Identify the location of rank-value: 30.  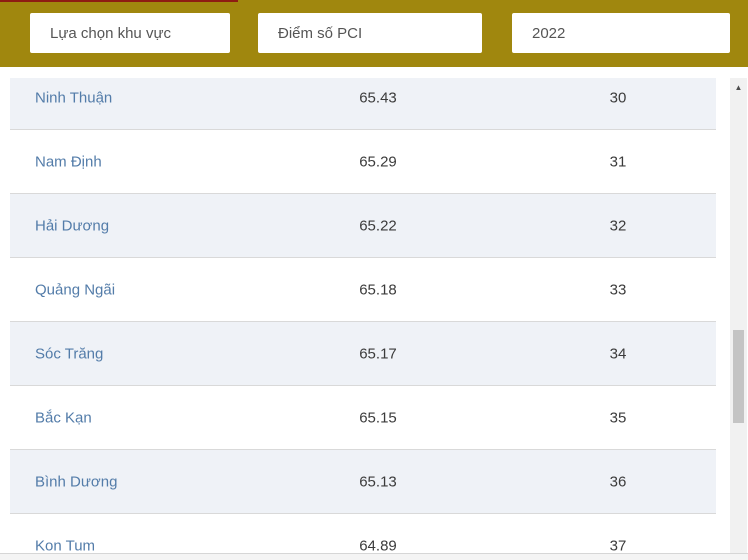
(618, 97).